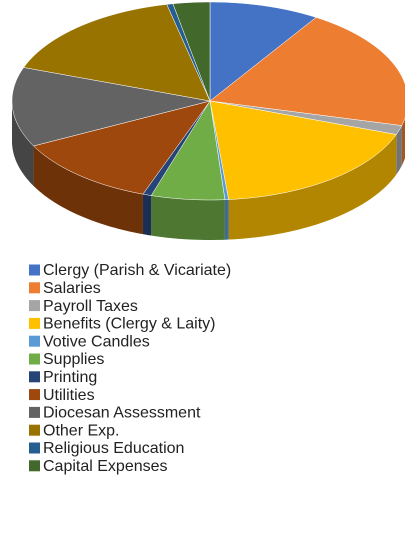 This screenshot has height=542, width=405. I want to click on legend-label: Benefits (Clergy & Laity), so click(129, 324).